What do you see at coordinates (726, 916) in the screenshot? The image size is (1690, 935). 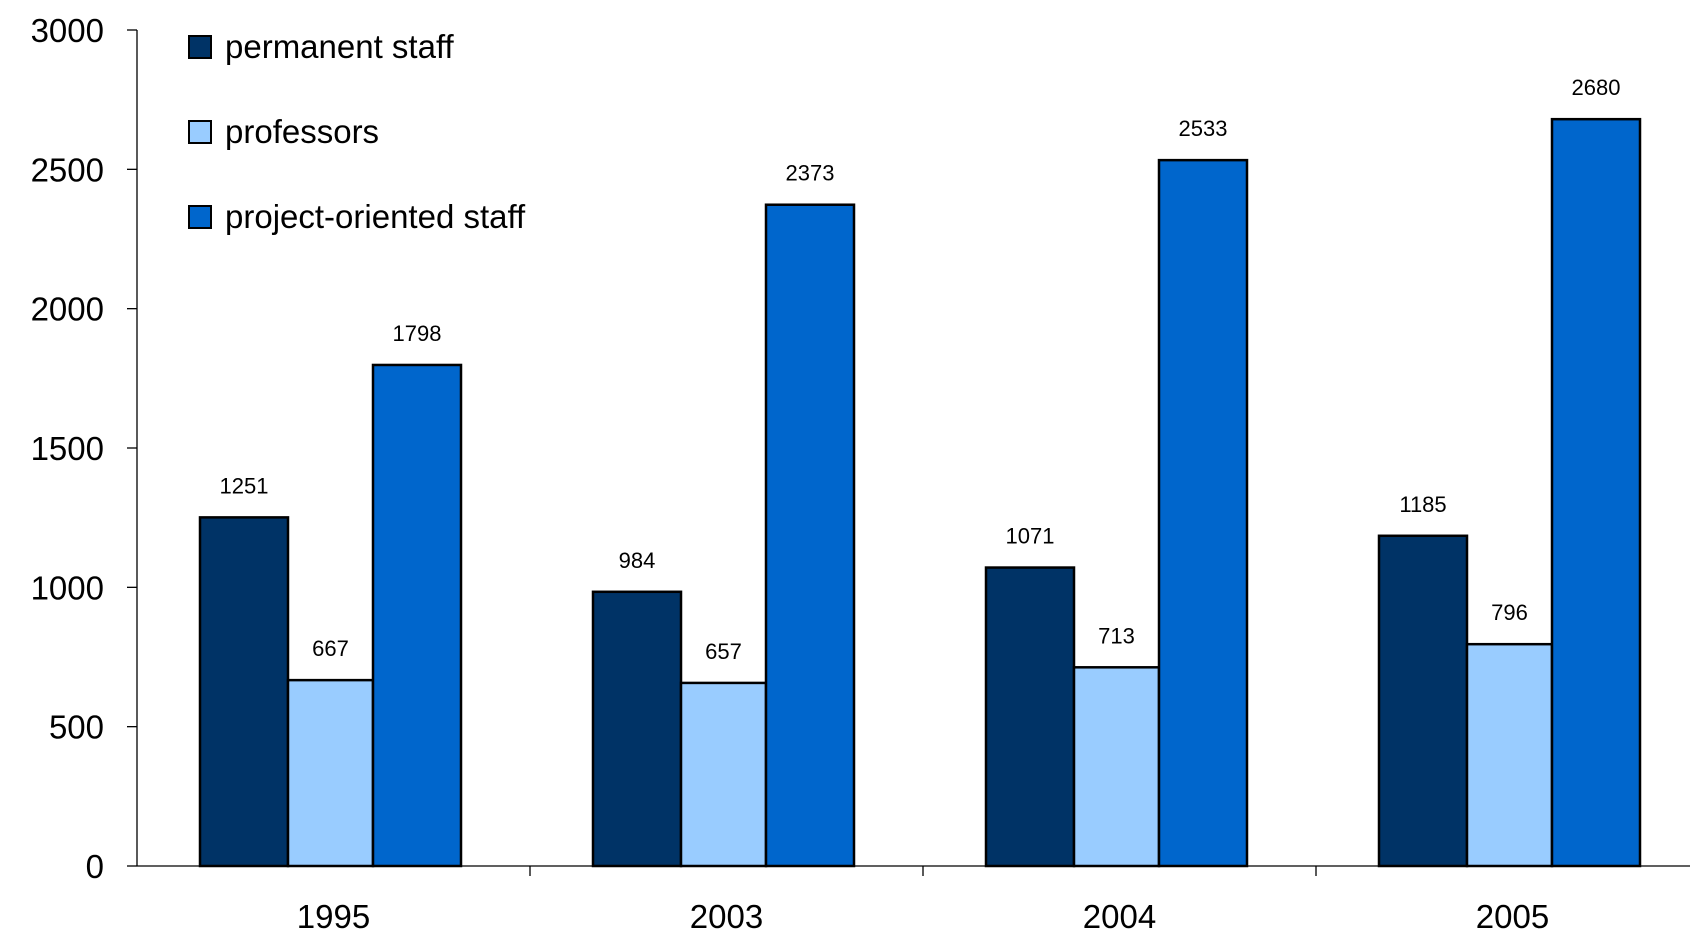 I see `x-tick-label: 2003` at bounding box center [726, 916].